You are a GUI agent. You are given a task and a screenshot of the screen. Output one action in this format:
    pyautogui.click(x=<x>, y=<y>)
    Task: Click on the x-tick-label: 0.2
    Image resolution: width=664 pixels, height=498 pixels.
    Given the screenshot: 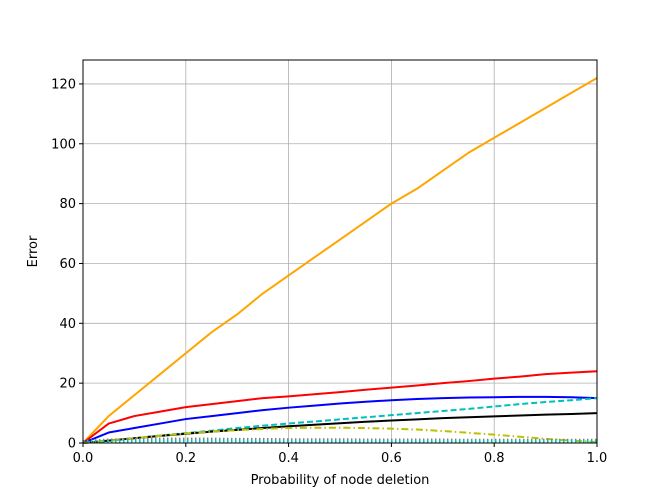 What is the action you would take?
    pyautogui.click(x=185, y=458)
    